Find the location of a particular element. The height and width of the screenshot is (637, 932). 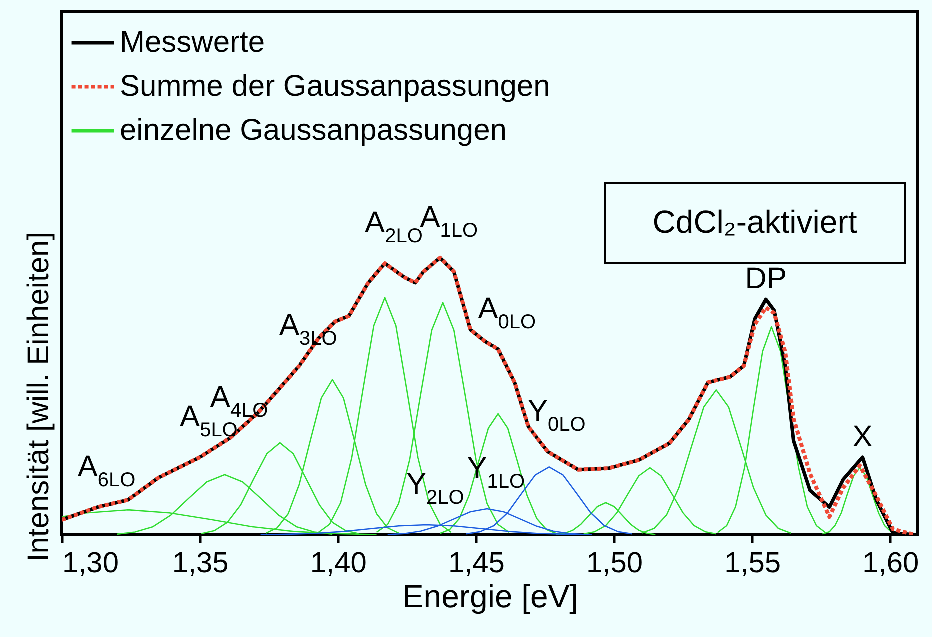

legend-label: Summe der Gaussanpassungen is located at coordinates (335, 86).